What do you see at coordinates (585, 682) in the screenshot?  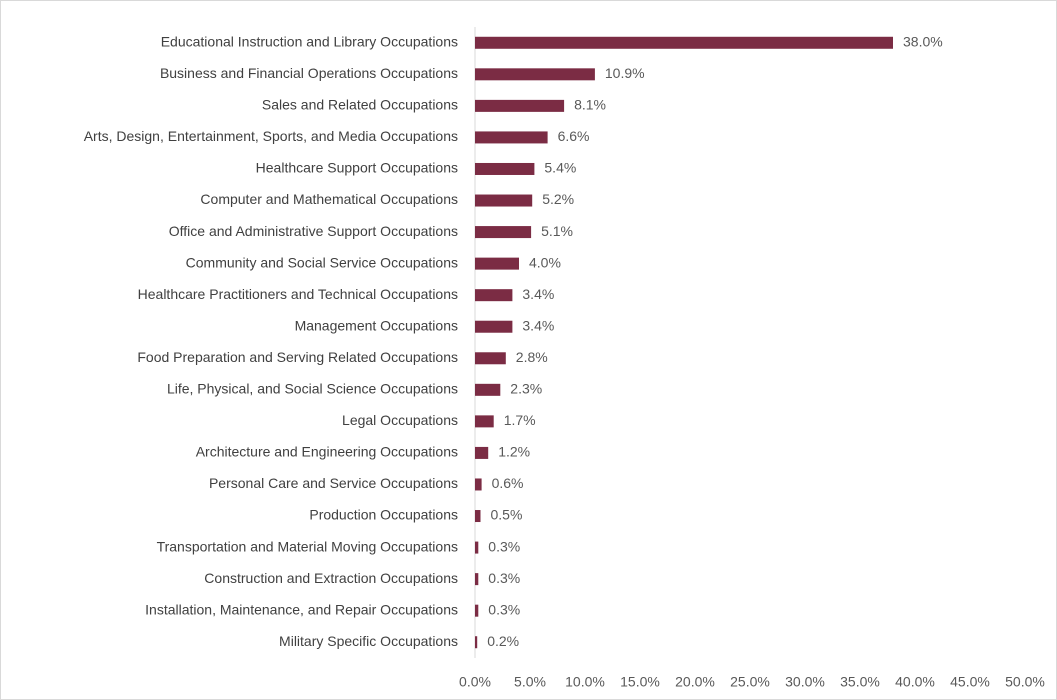 I see `x-tick-label: 10.0%` at bounding box center [585, 682].